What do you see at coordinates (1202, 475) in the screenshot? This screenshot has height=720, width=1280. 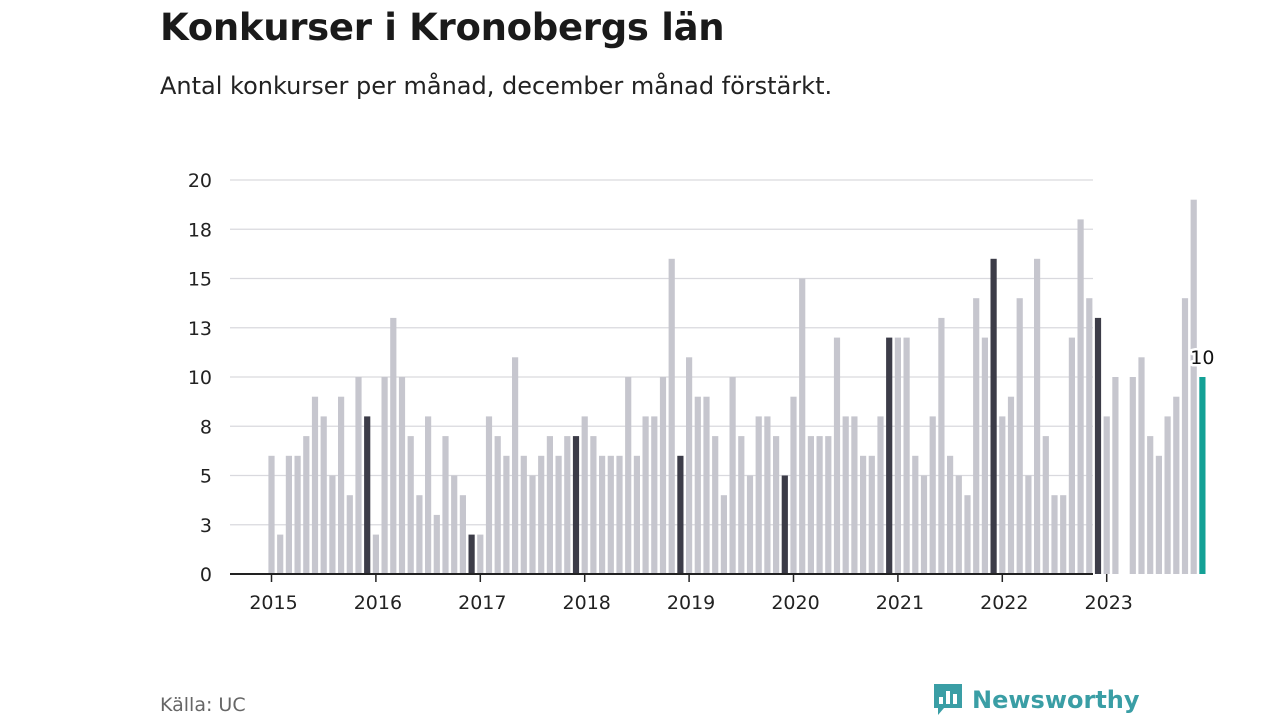 I see `bar-latest` at bounding box center [1202, 475].